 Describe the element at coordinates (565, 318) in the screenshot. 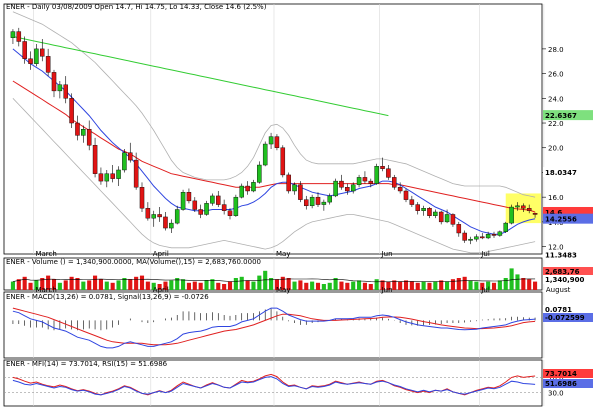

I see `panel-value-tag: -0.072599` at that location.